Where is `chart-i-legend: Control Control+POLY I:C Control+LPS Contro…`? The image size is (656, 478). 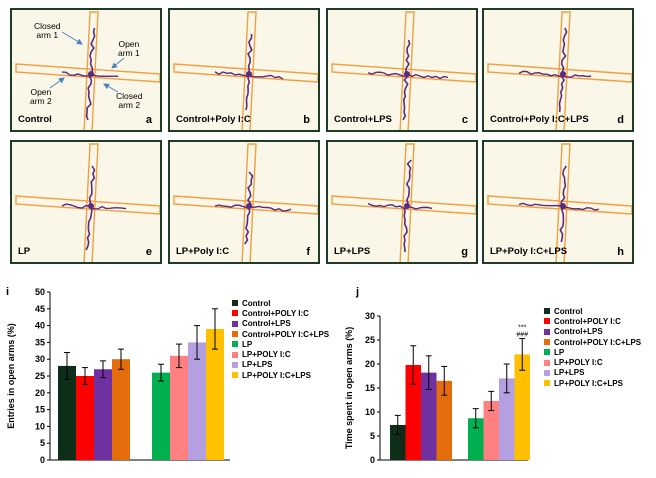 chart-i-legend: Control Control+POLY I:C Control+LPS Contro… is located at coordinates (280, 339).